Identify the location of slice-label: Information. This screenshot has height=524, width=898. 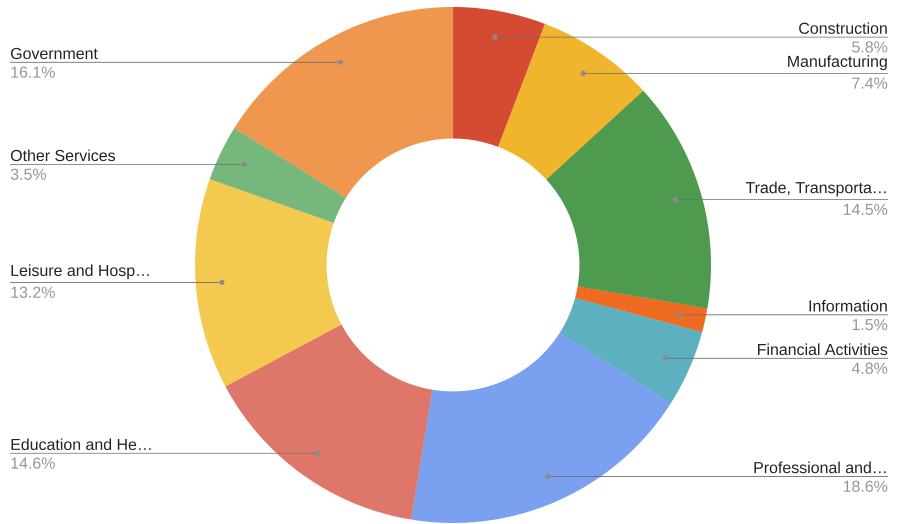
(848, 306).